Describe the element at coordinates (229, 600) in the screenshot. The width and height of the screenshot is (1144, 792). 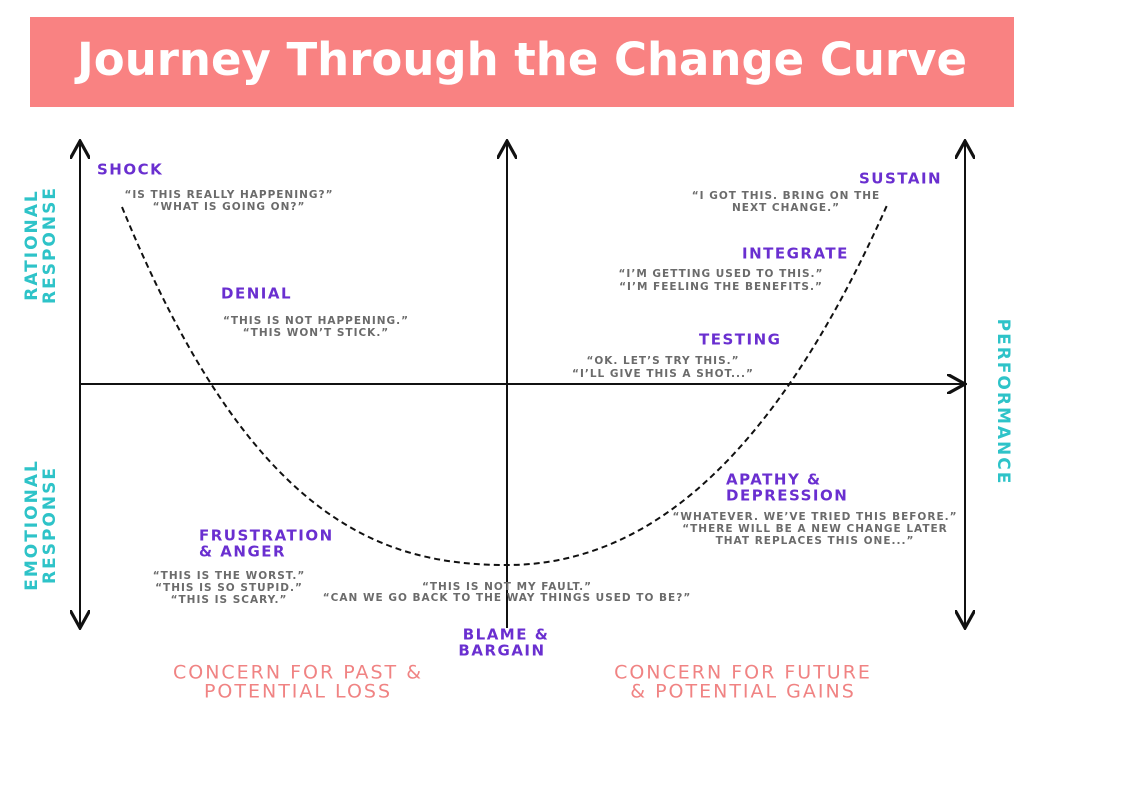
I see `stage-quote: “THIS IS SCARY.”` at that location.